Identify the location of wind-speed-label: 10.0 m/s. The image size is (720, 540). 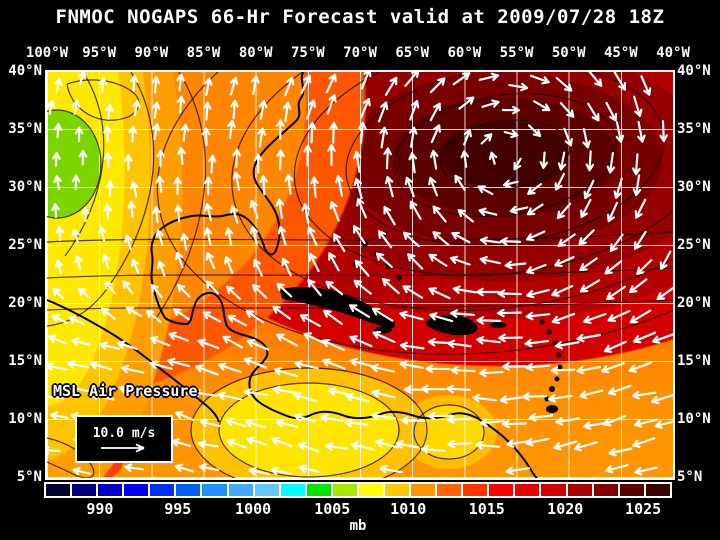
(124, 433).